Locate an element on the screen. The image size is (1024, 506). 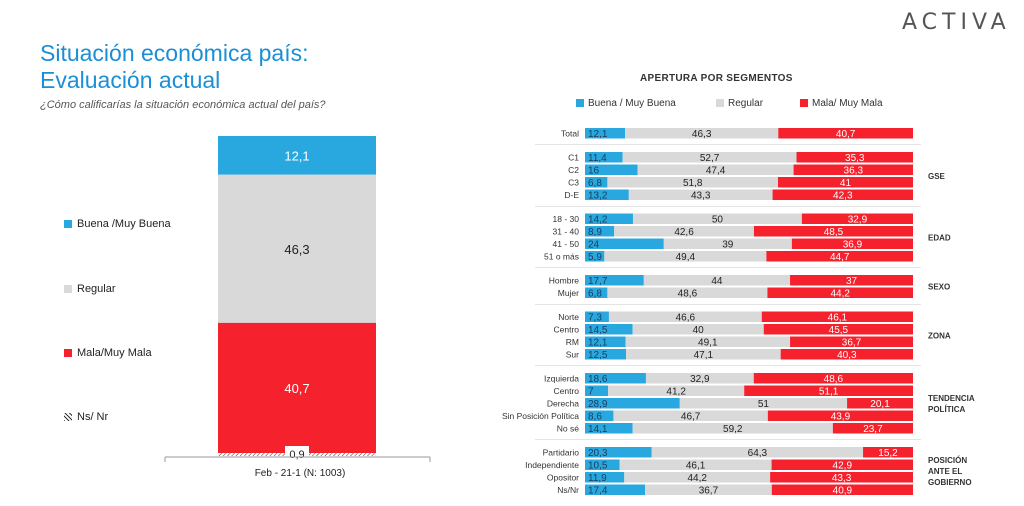
bar-bad-posicion-ante-el-gobierno-opositor is located at coordinates (841, 477).